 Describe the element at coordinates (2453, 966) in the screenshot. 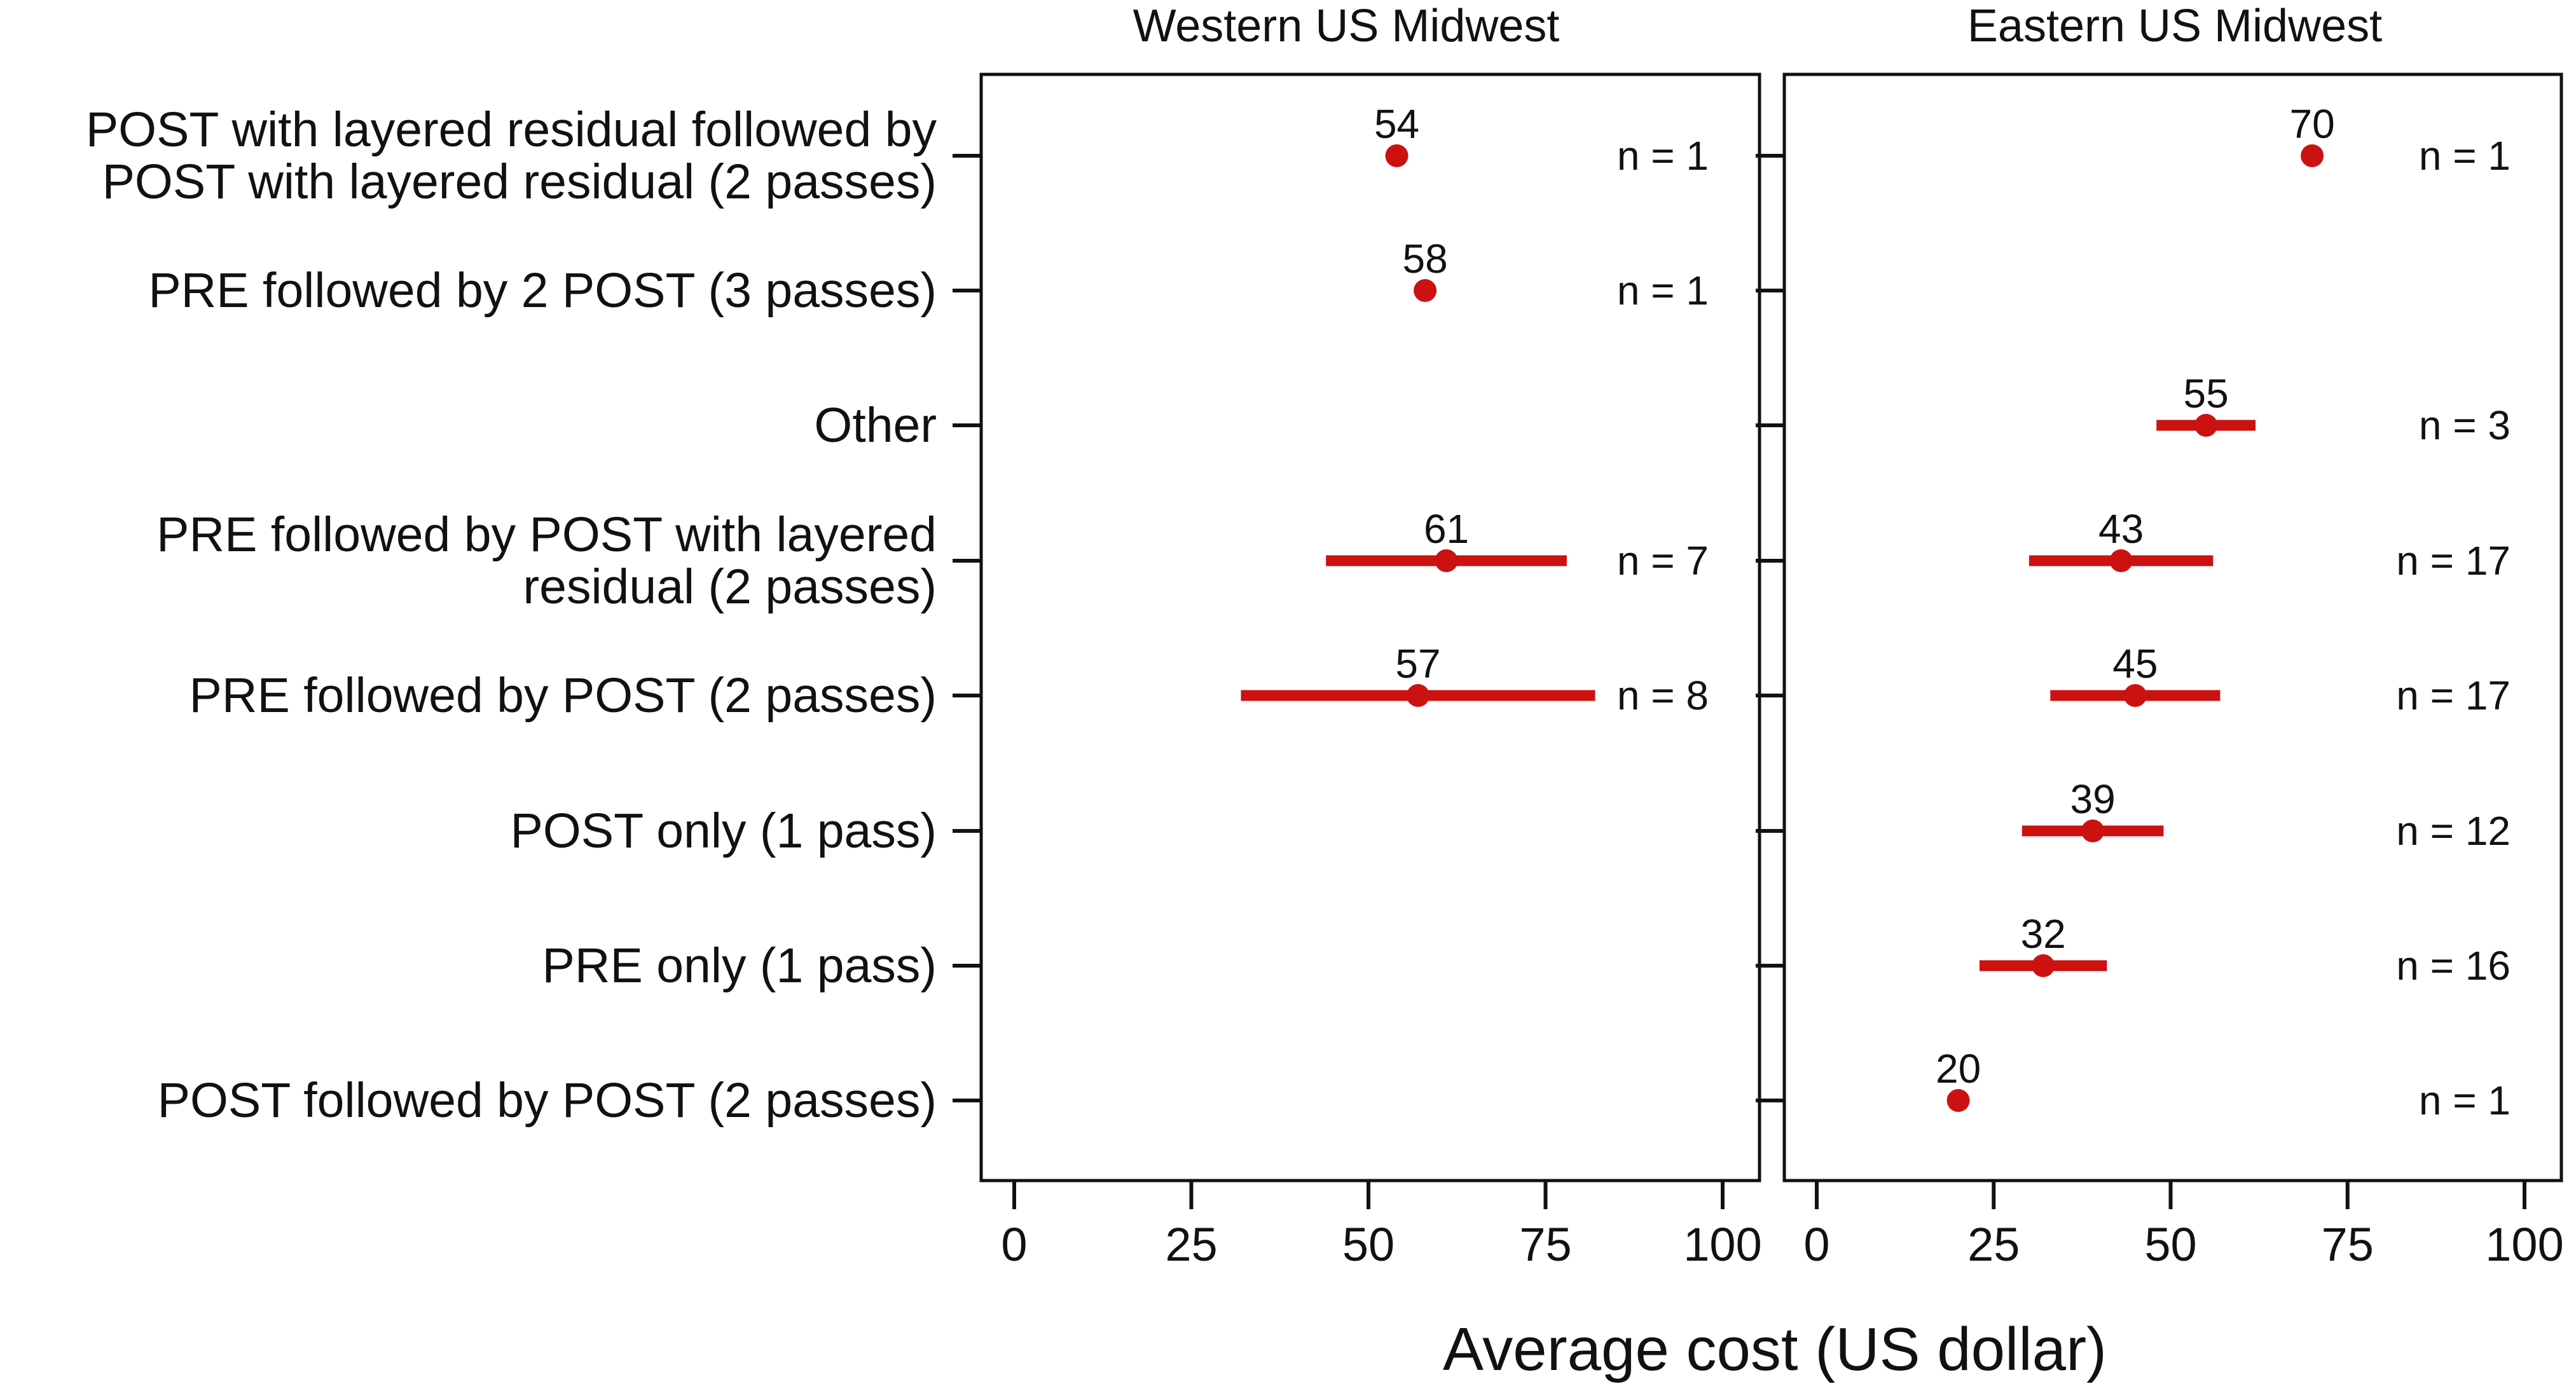

I see `sample-size-label: n = 16` at that location.